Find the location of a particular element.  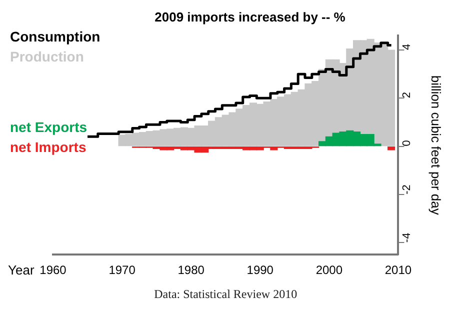

y-tick-label: 2 is located at coordinates (407, 95).